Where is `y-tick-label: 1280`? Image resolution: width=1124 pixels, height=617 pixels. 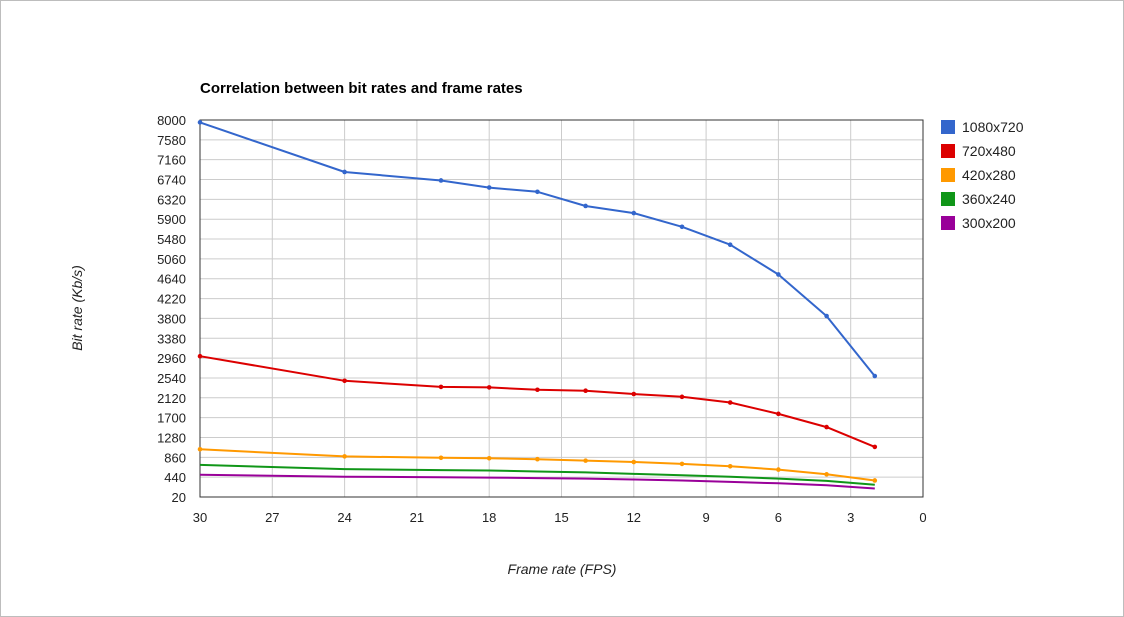 y-tick-label: 1280 is located at coordinates (171, 437).